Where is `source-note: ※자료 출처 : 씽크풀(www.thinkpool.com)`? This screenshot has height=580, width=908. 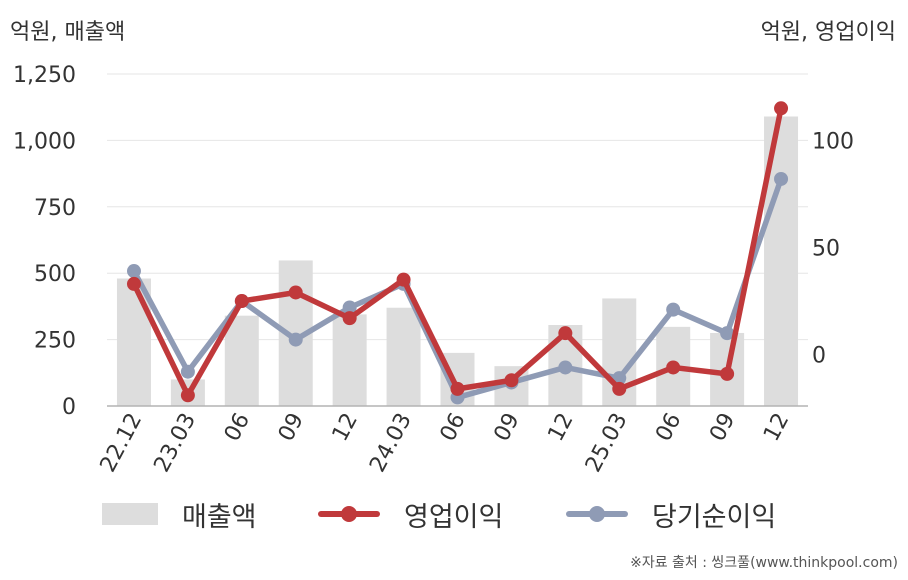
source-note: ※자료 출처 : 씽크풀(www.thinkpool.com) is located at coordinates (764, 563).